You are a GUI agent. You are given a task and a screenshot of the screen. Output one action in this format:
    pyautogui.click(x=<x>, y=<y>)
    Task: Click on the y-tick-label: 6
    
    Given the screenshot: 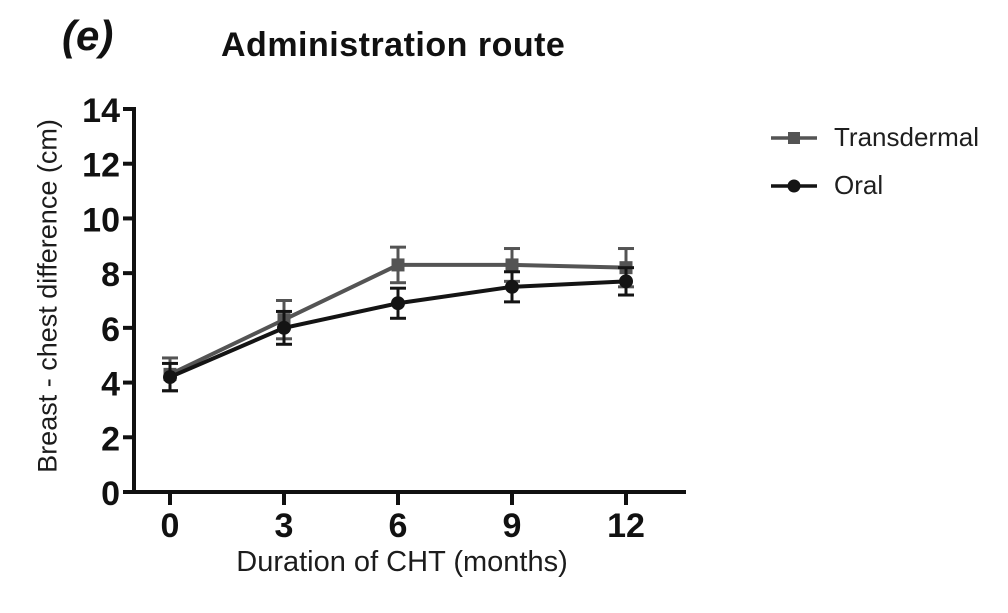 What is the action you would take?
    pyautogui.click(x=110, y=330)
    